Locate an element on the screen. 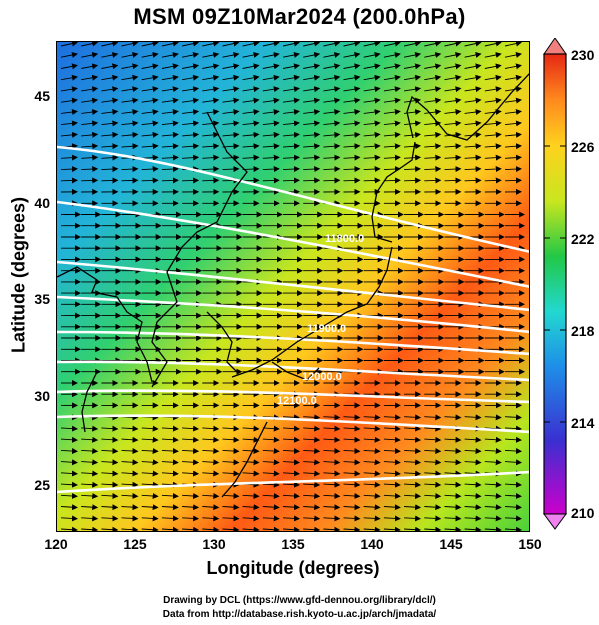  colorbar-label-214: 214 is located at coordinates (583, 423).